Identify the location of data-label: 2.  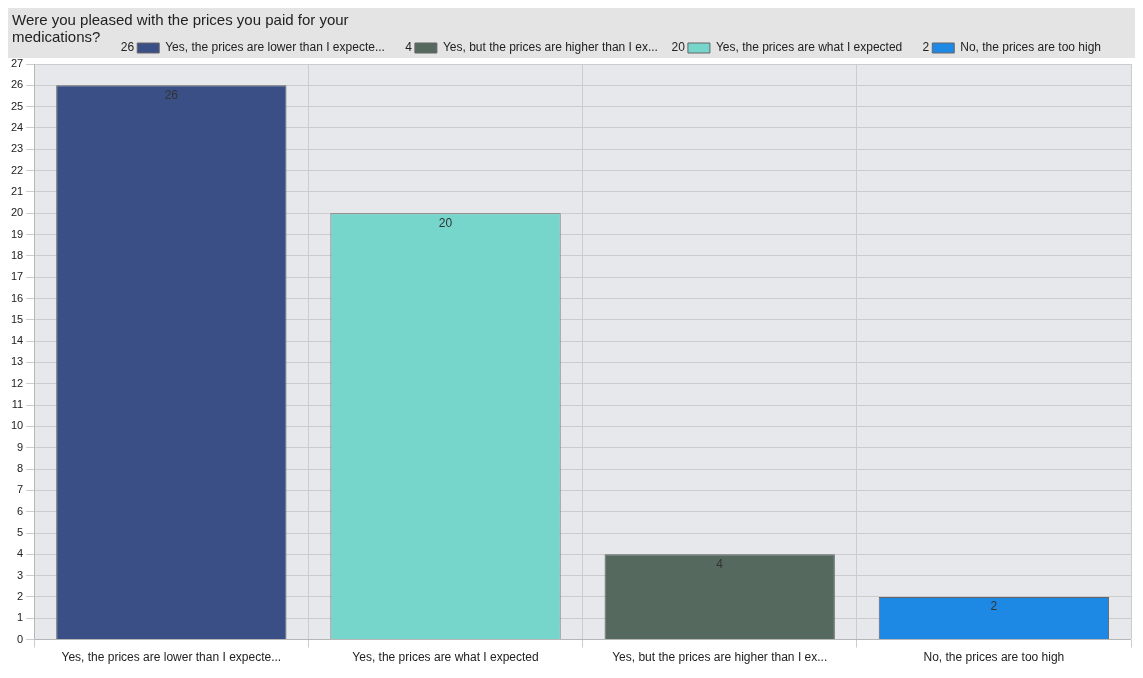
(994, 606).